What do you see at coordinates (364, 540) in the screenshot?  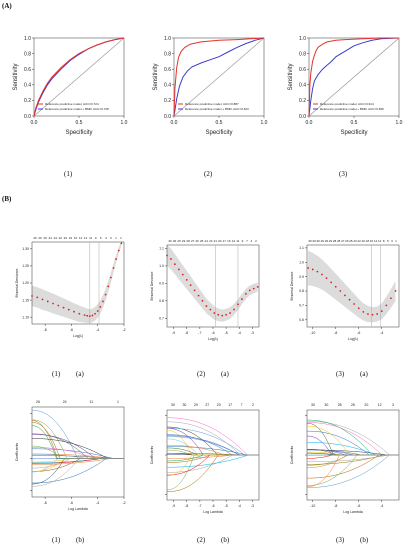 I see `path-caption-3-sub: (b)` at bounding box center [364, 540].